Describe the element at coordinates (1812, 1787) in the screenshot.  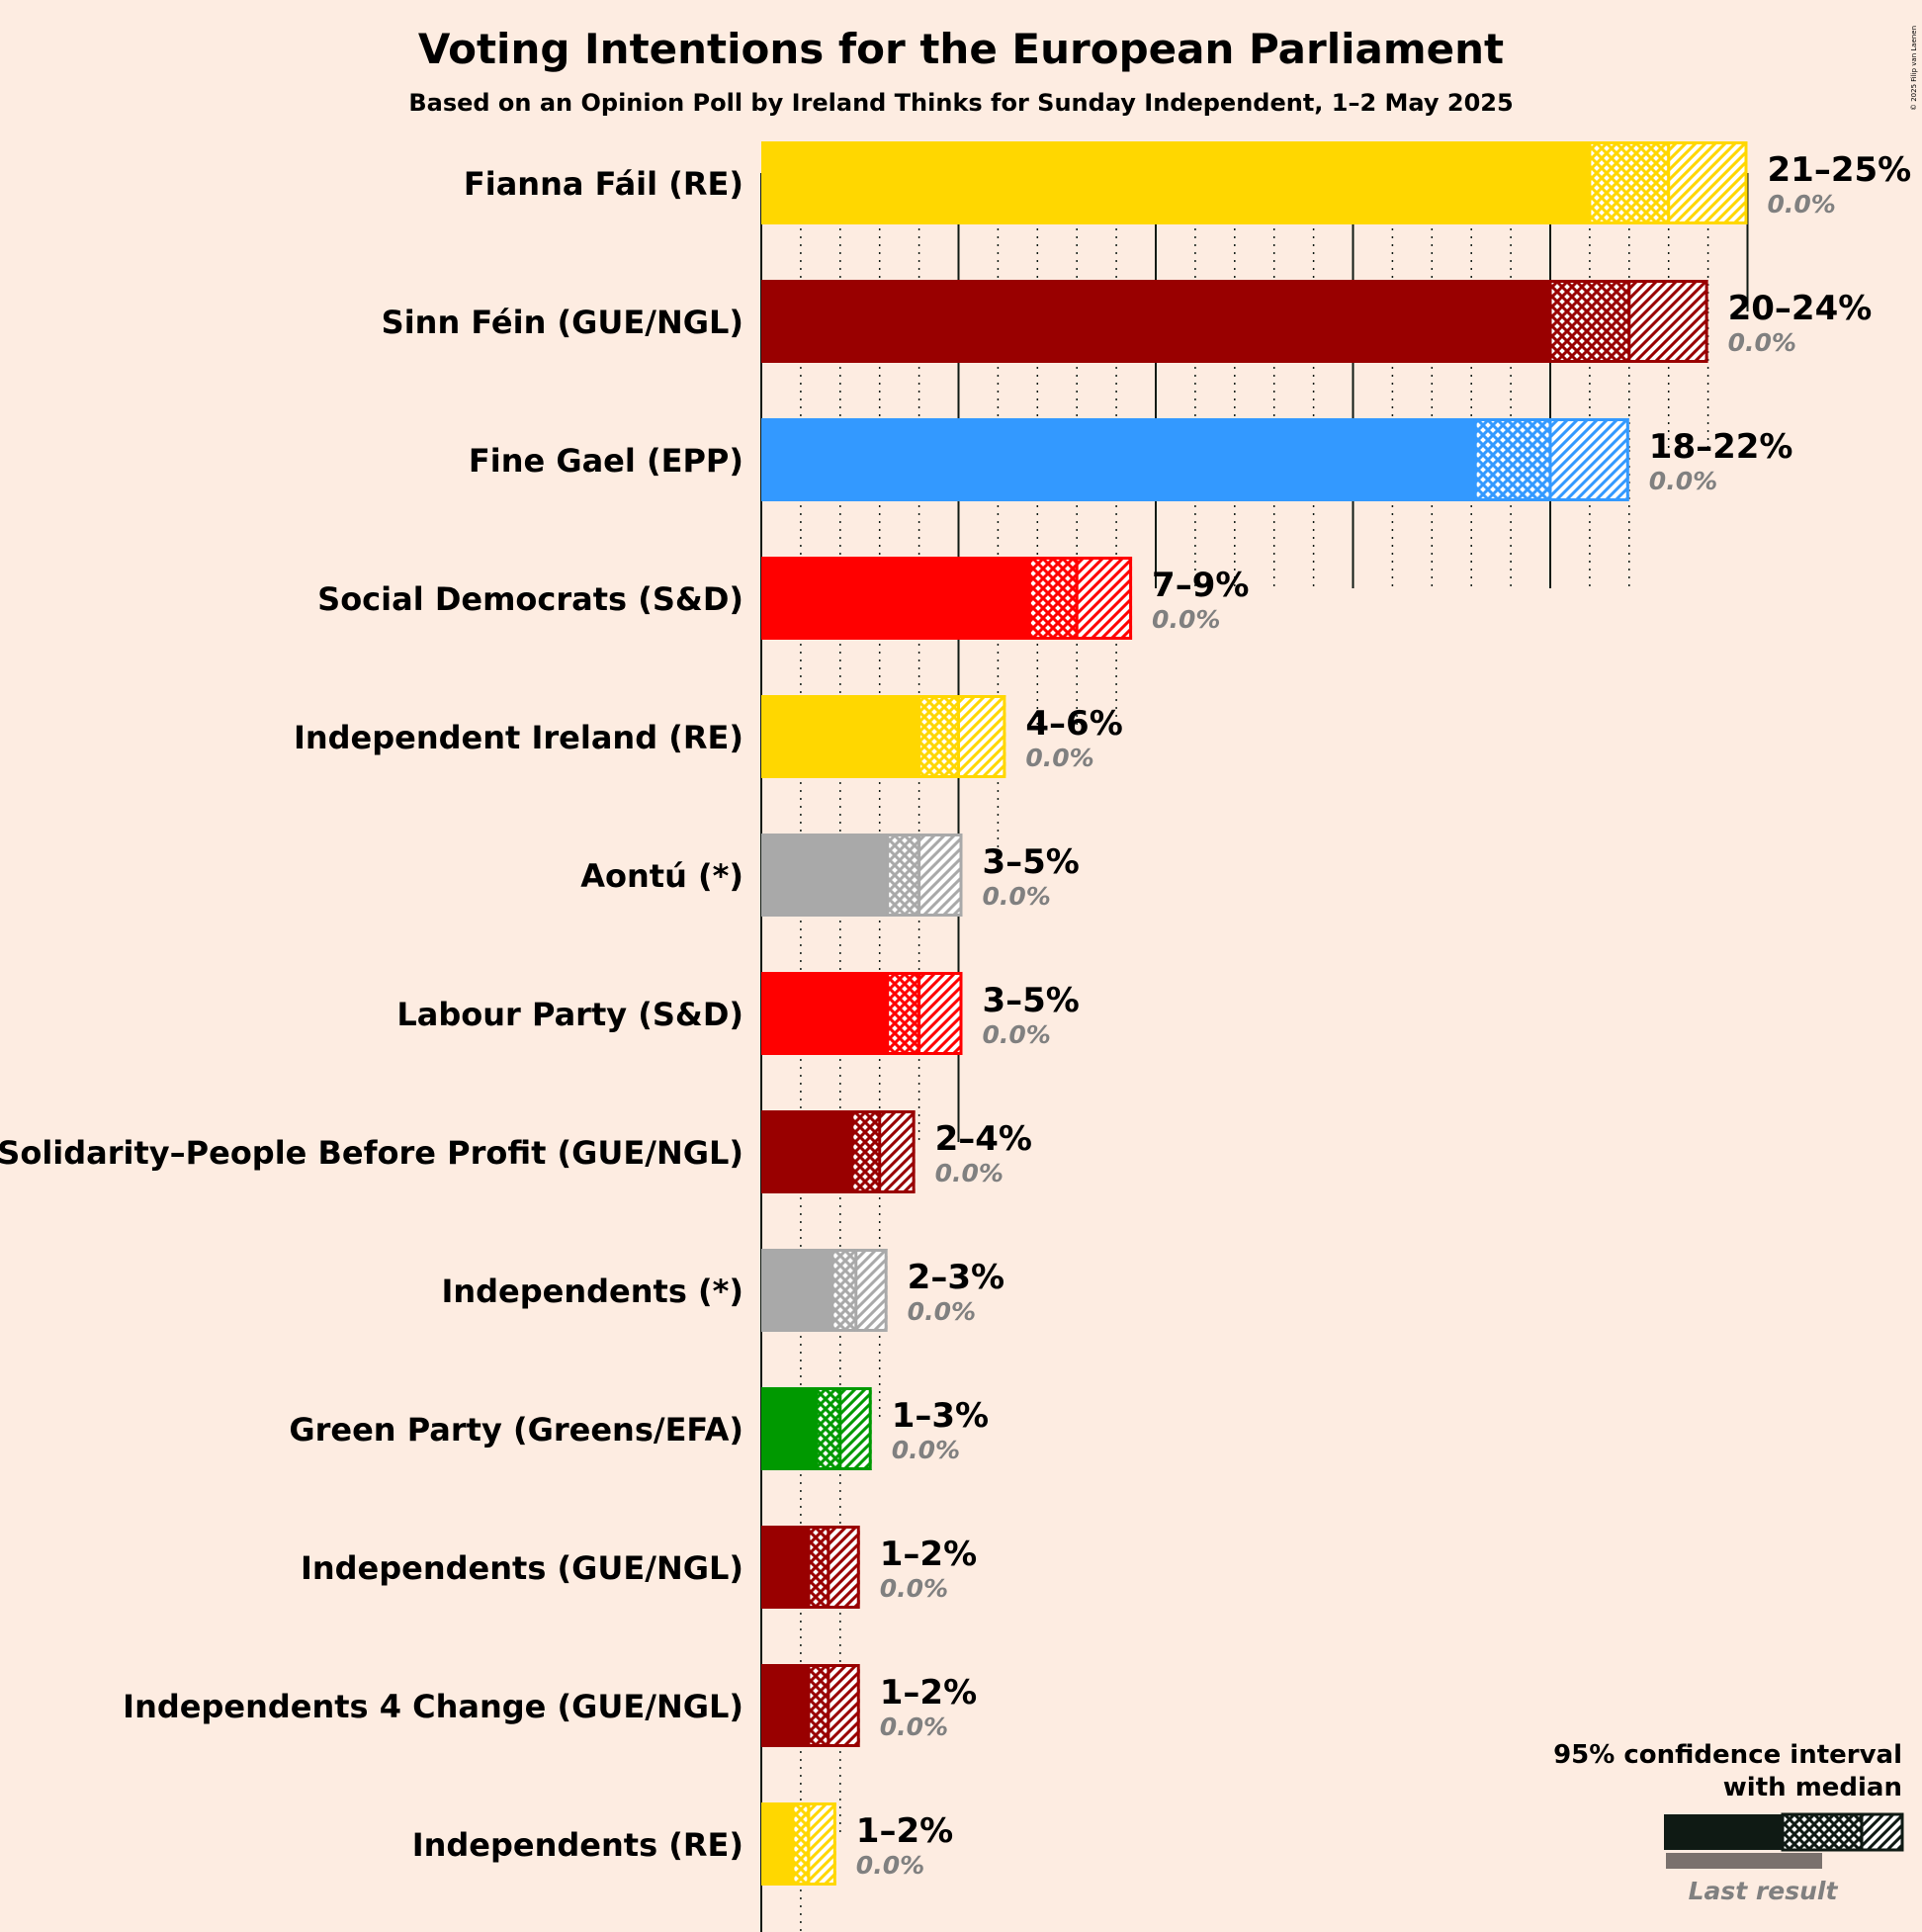
I see `legend-title-line2: with median` at that location.